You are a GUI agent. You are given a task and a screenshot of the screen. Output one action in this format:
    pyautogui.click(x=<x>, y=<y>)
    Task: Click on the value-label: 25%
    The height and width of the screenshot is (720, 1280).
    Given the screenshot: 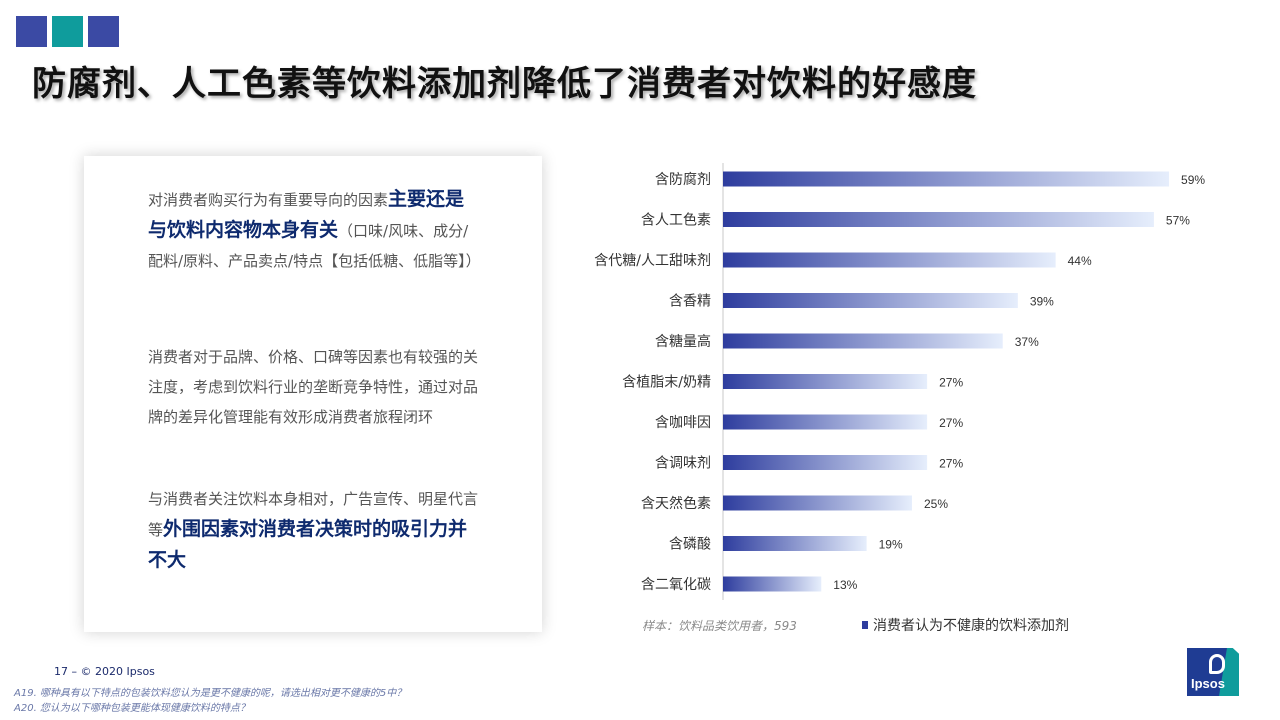 What is the action you would take?
    pyautogui.click(x=936, y=504)
    